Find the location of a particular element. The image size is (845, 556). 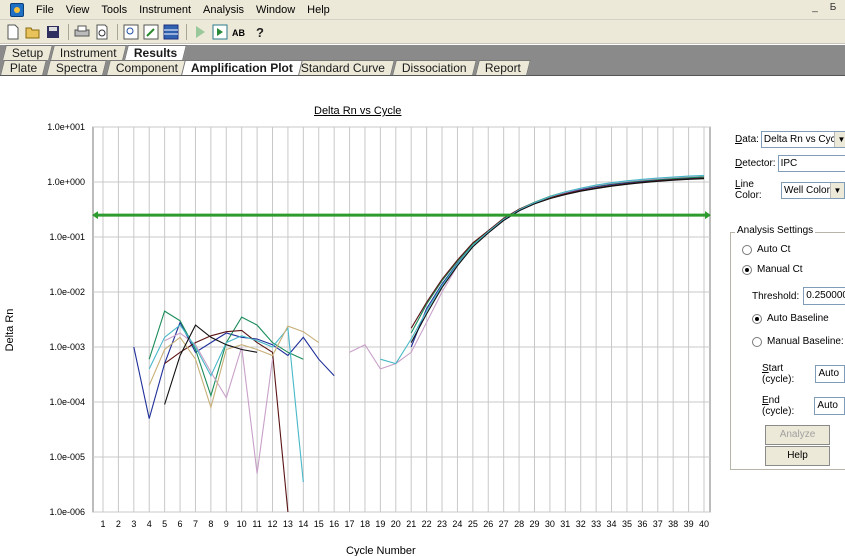

menu-instrument: Instrument is located at coordinates (165, 9).